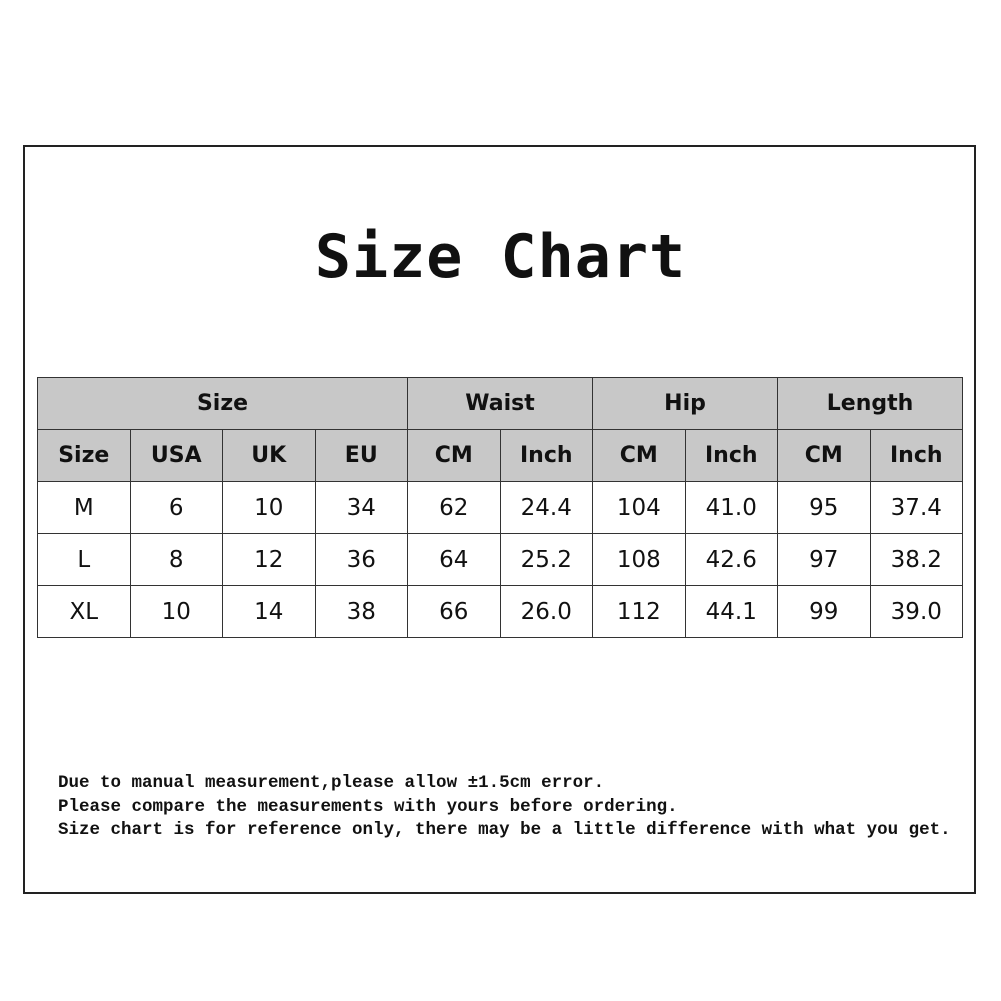  What do you see at coordinates (870, 403) in the screenshot?
I see `group-header-length: Length` at bounding box center [870, 403].